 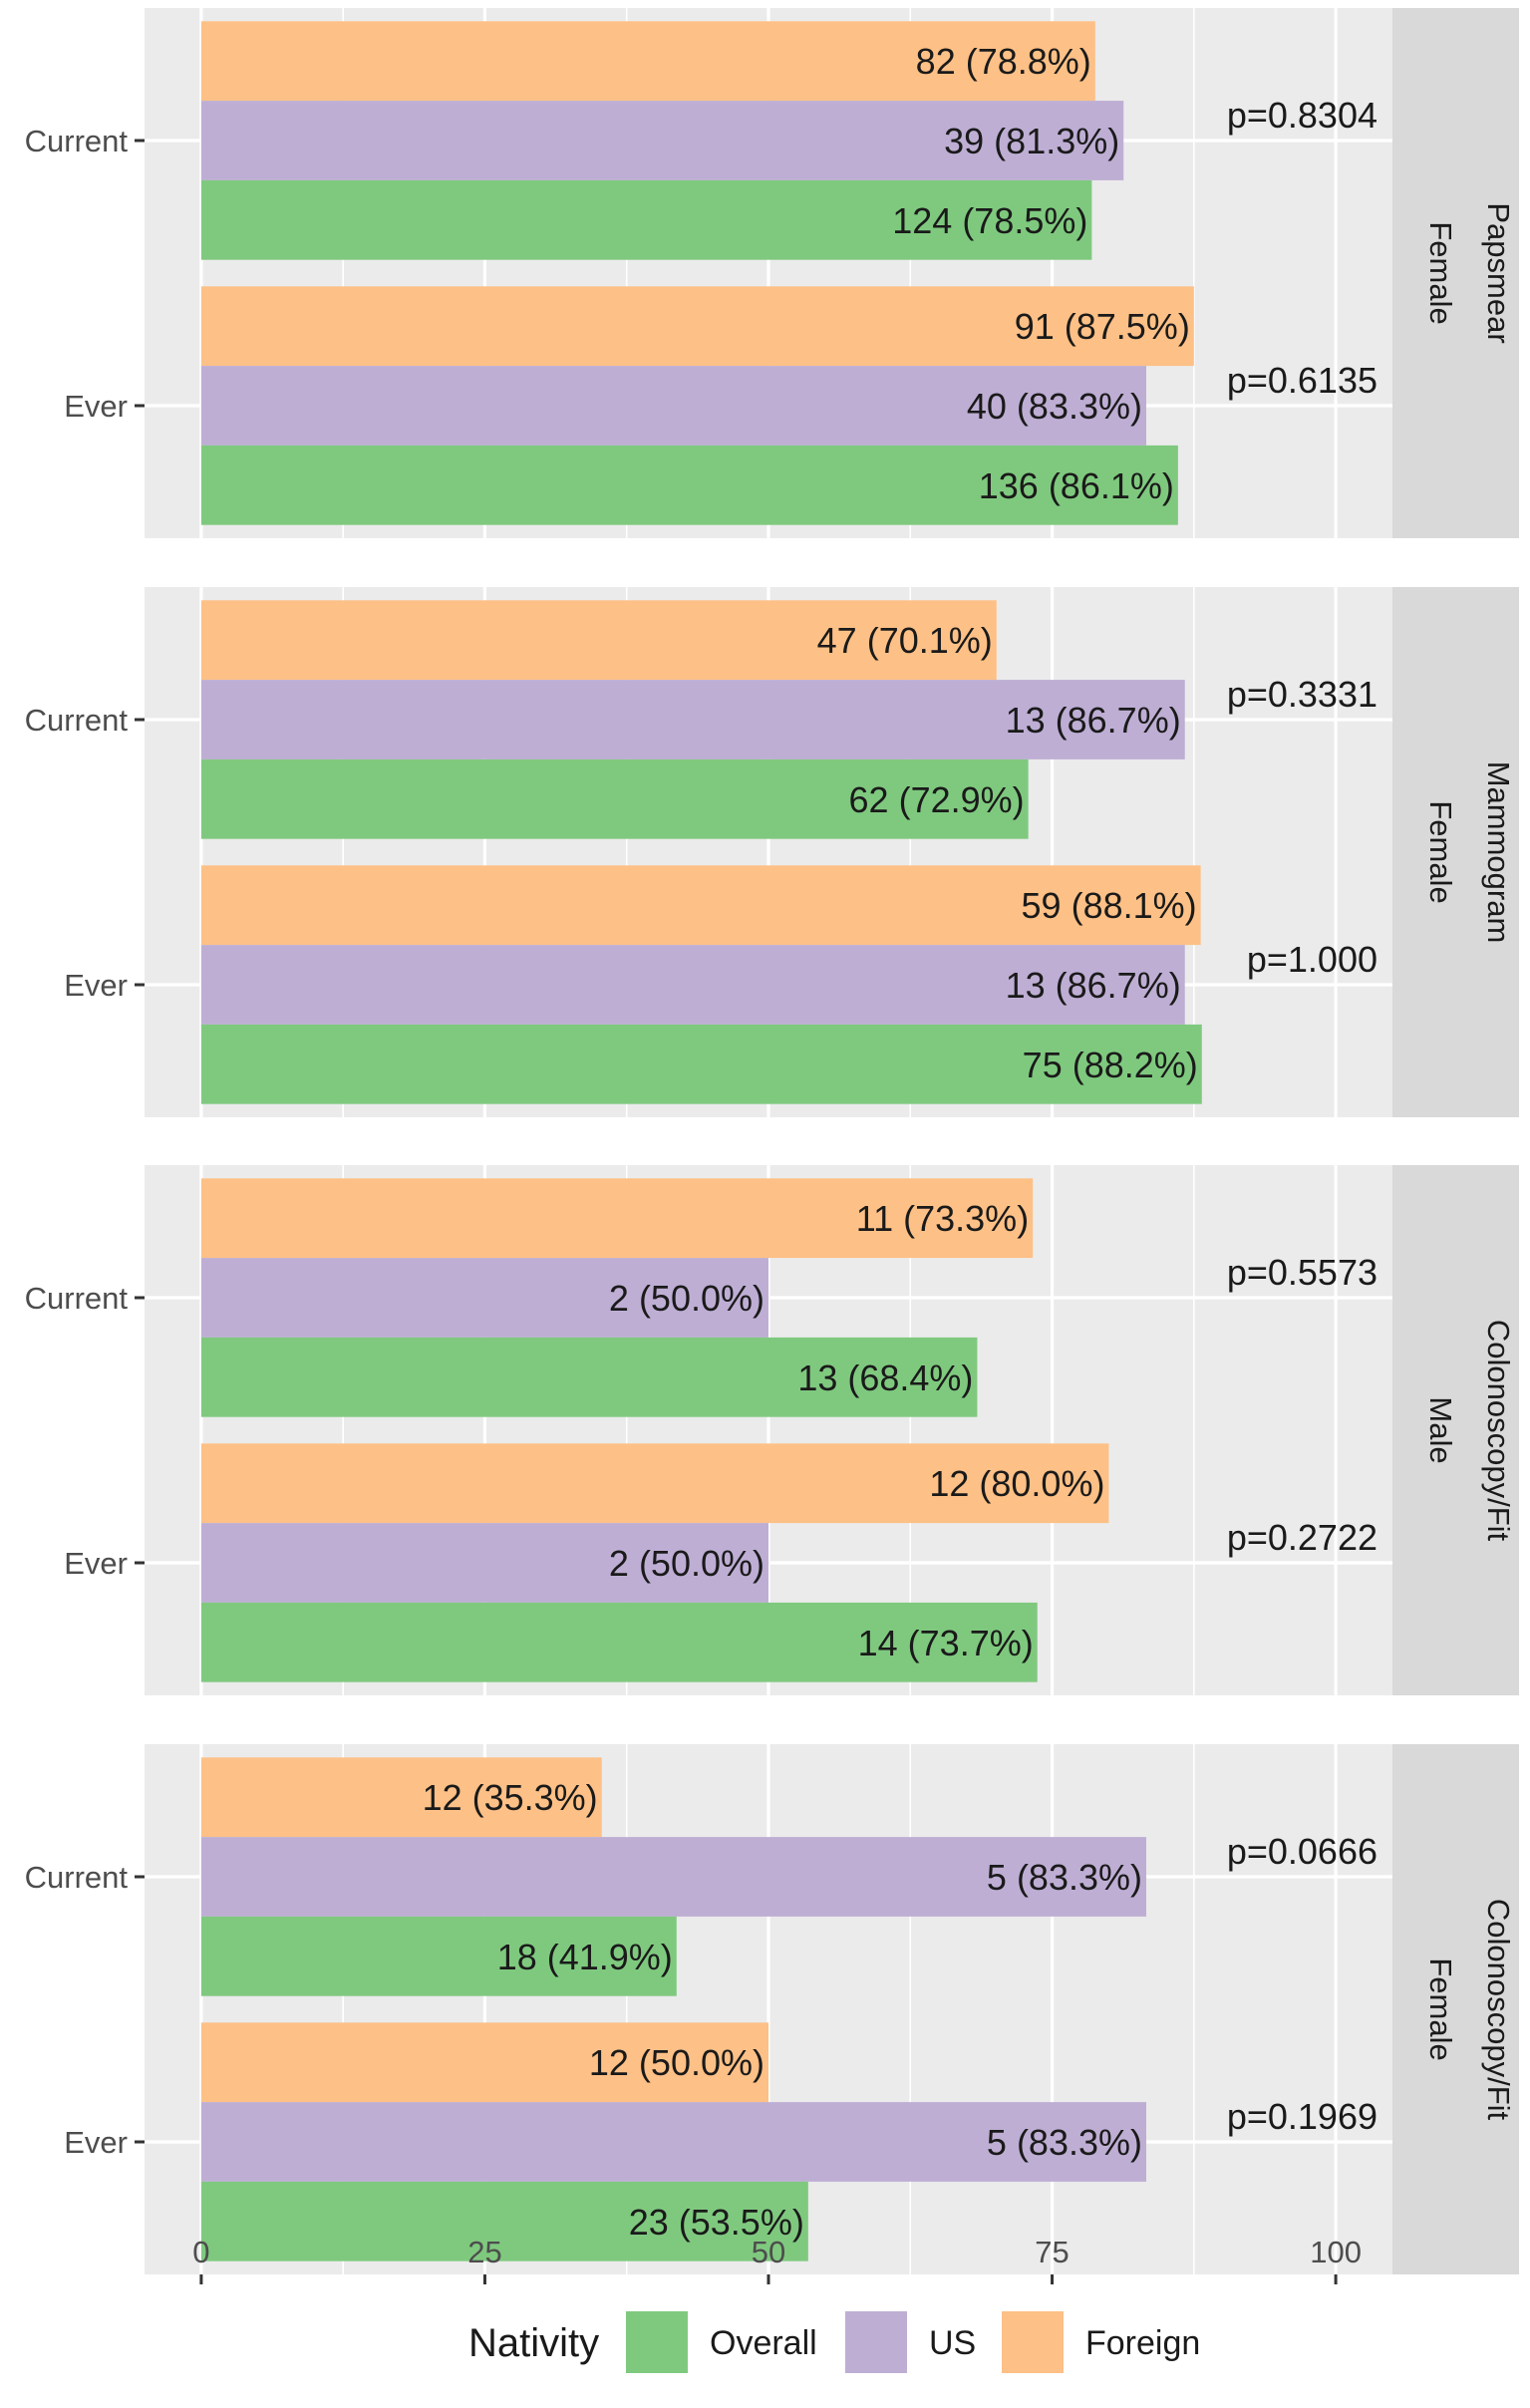 What do you see at coordinates (1033, 2342) in the screenshot?
I see `legend-key-foreign` at bounding box center [1033, 2342].